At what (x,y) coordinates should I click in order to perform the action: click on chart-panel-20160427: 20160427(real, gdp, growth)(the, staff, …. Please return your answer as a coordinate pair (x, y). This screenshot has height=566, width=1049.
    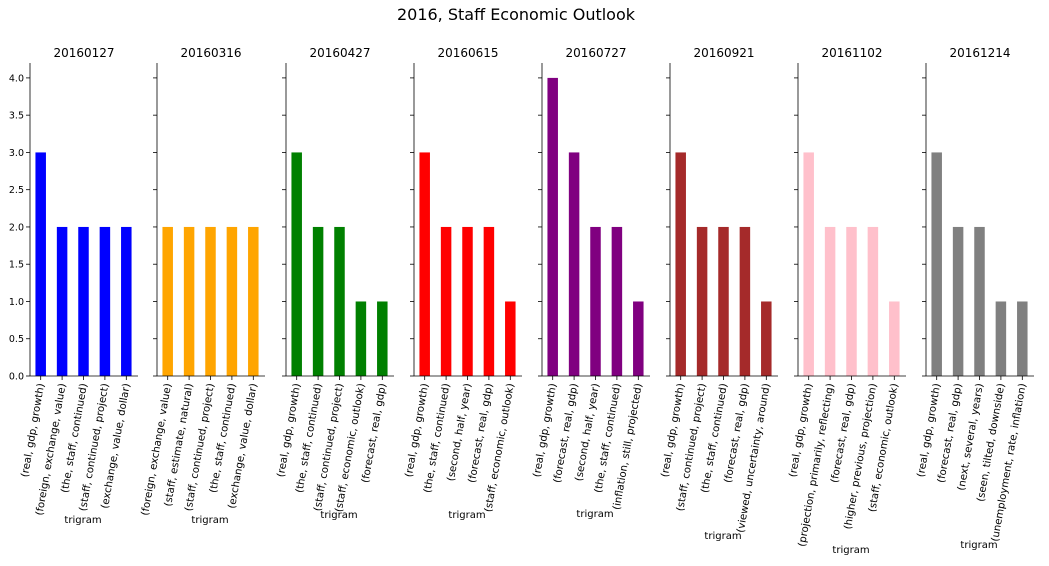
    Looking at the image, I should click on (335, 283).